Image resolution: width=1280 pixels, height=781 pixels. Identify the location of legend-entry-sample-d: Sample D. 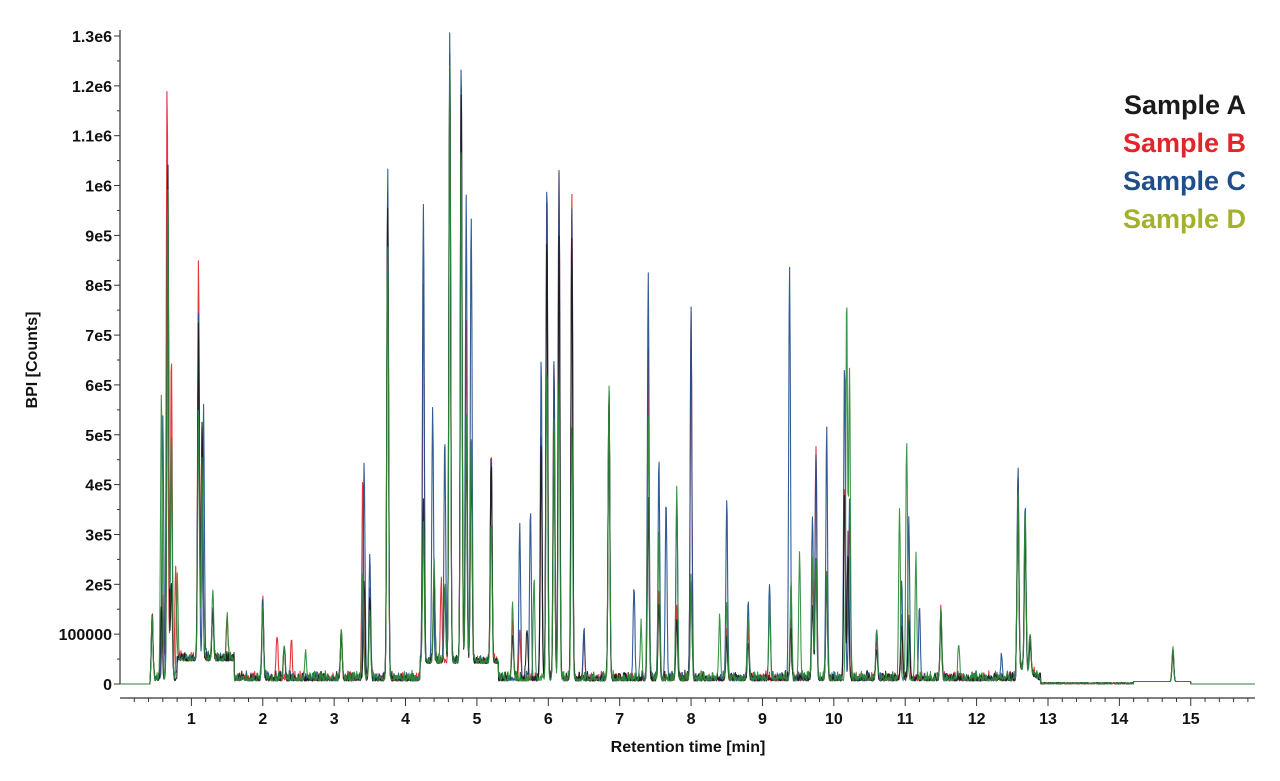
(1184, 219).